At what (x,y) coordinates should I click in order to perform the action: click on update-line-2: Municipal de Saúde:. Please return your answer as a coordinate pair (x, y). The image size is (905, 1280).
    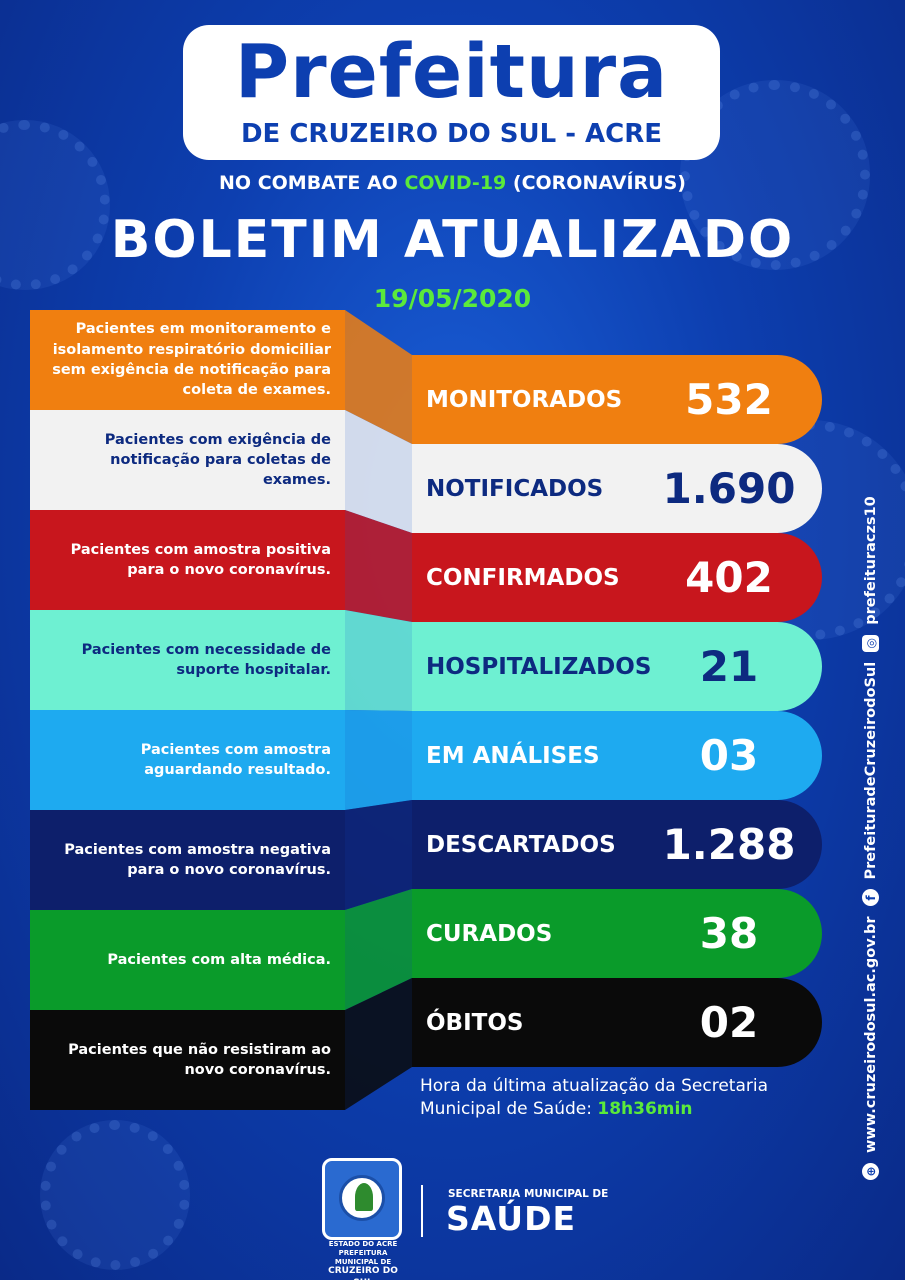
    Looking at the image, I should click on (506, 1108).